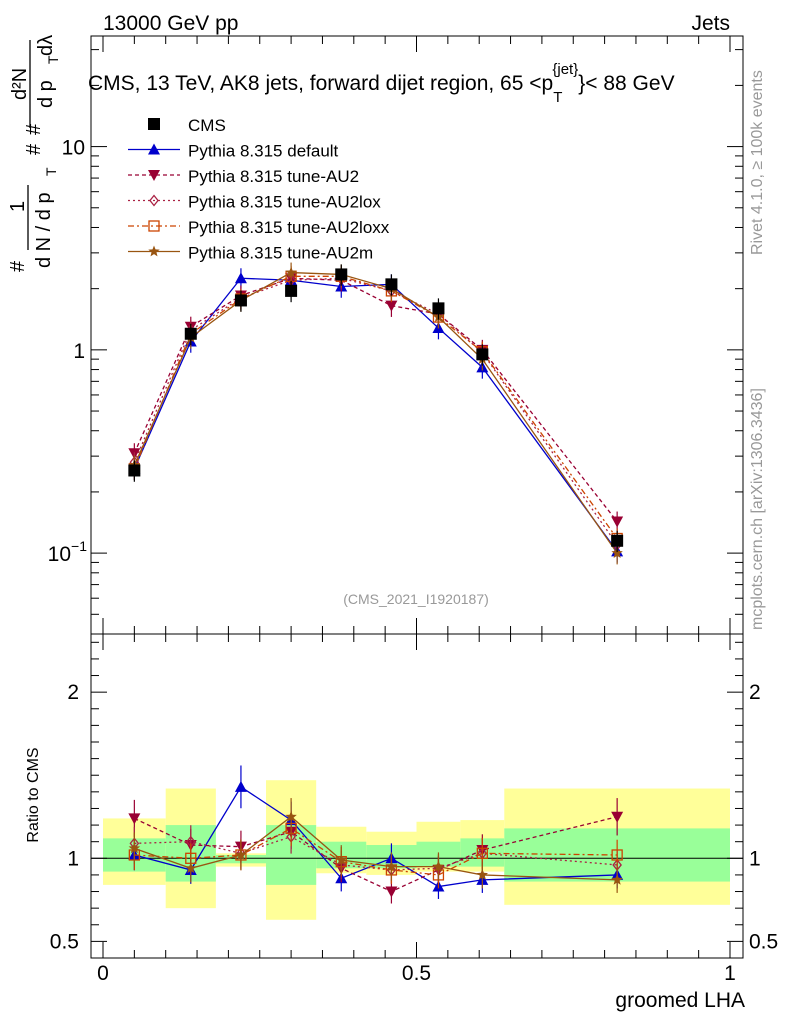 The width and height of the screenshot is (786, 1024). Describe the element at coordinates (763, 941) in the screenshot. I see `ratio-tick-label-right: 0.5` at that location.